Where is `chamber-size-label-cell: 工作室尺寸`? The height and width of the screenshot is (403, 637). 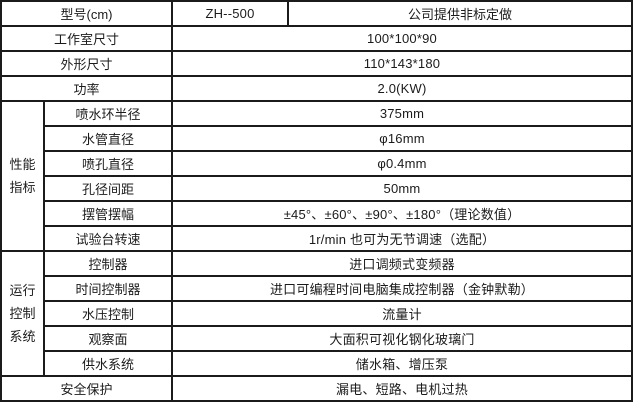
chamber-size-label-cell: 工作室尺寸 is located at coordinates (86, 38).